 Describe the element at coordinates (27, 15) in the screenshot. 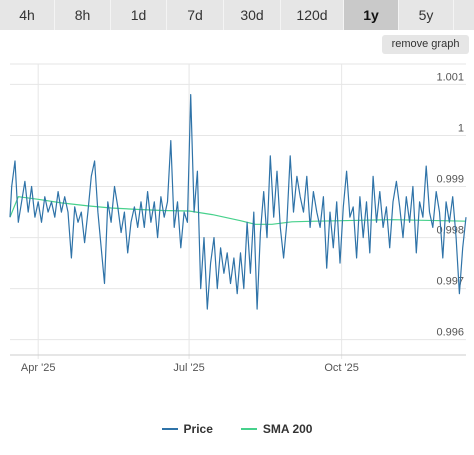

I see `tab-4h: 4h` at that location.